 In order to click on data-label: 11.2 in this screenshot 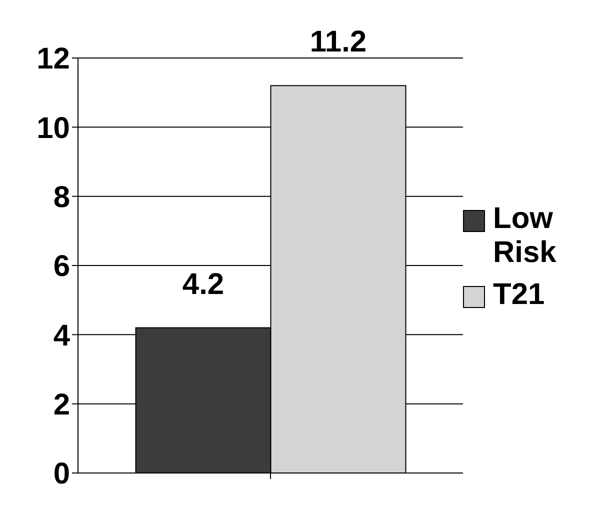, I will do `click(338, 42)`.